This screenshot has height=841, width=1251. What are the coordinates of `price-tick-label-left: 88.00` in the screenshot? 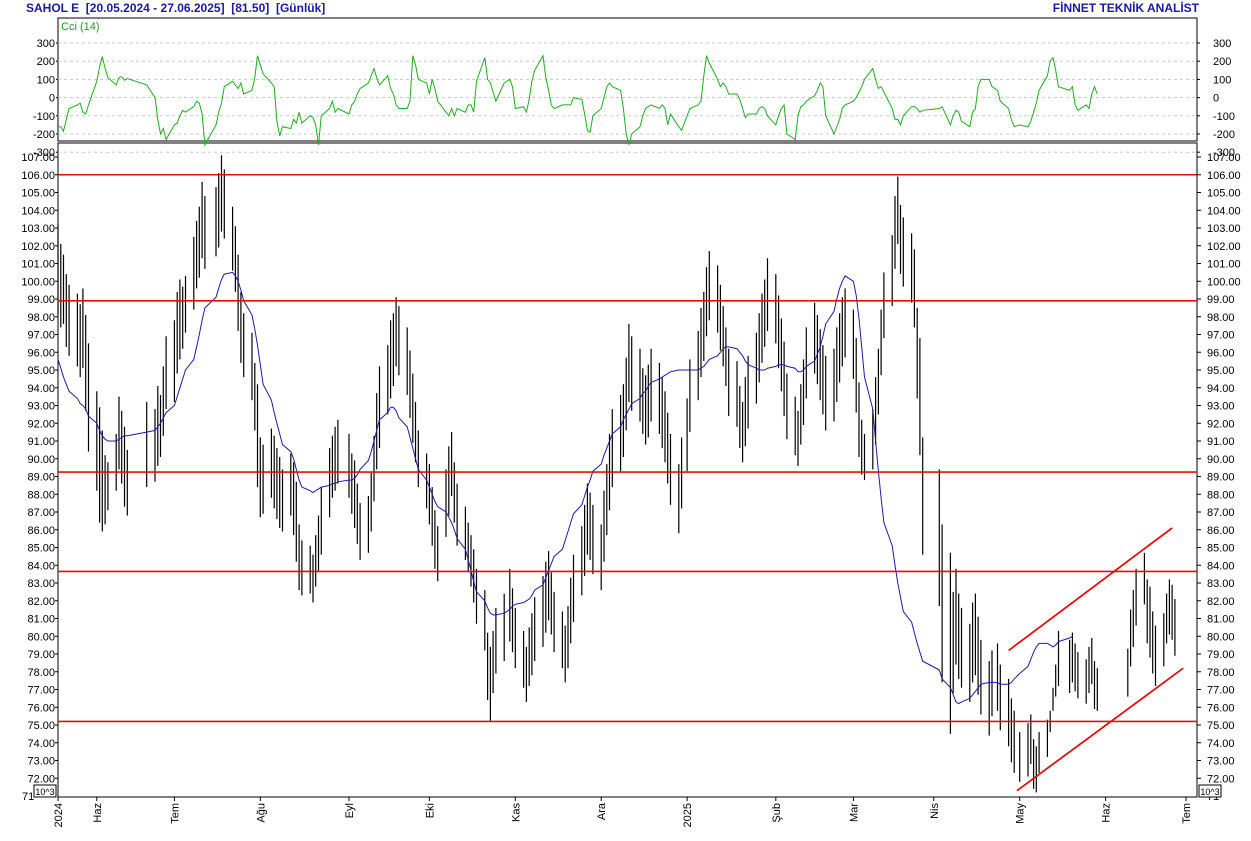 It's located at (41, 495).